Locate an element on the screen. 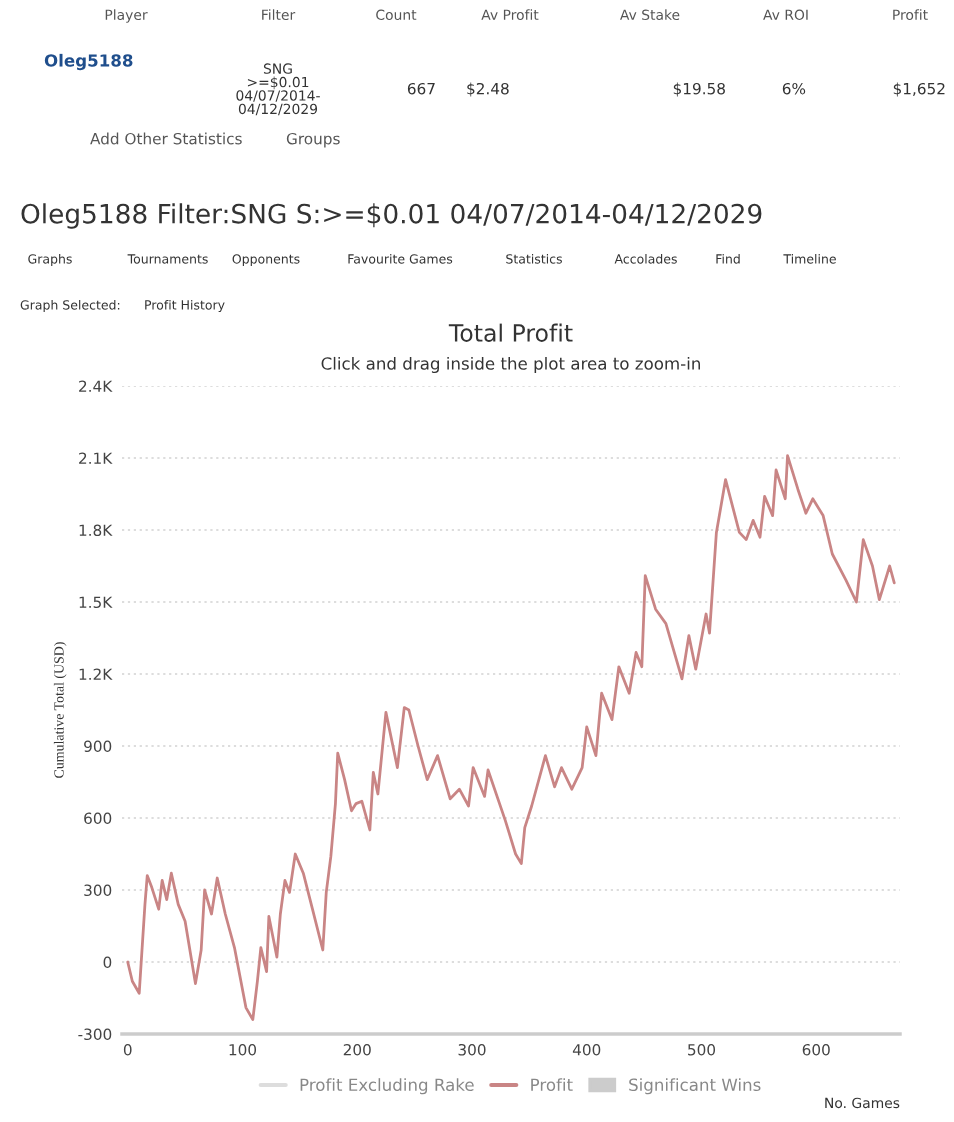 The height and width of the screenshot is (1122, 954). chart-title: Total Profit is located at coordinates (510, 332).